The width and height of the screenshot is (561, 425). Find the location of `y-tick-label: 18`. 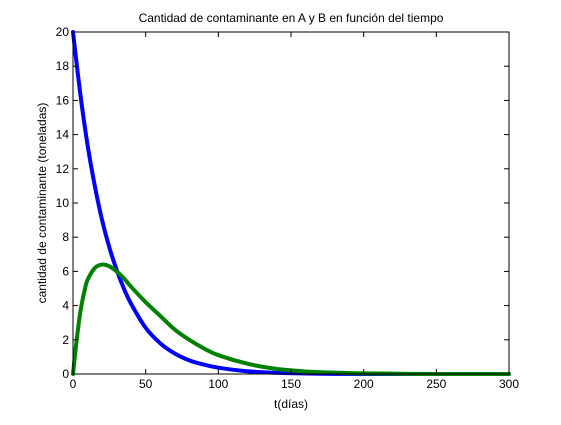

y-tick-label: 18 is located at coordinates (63, 66).